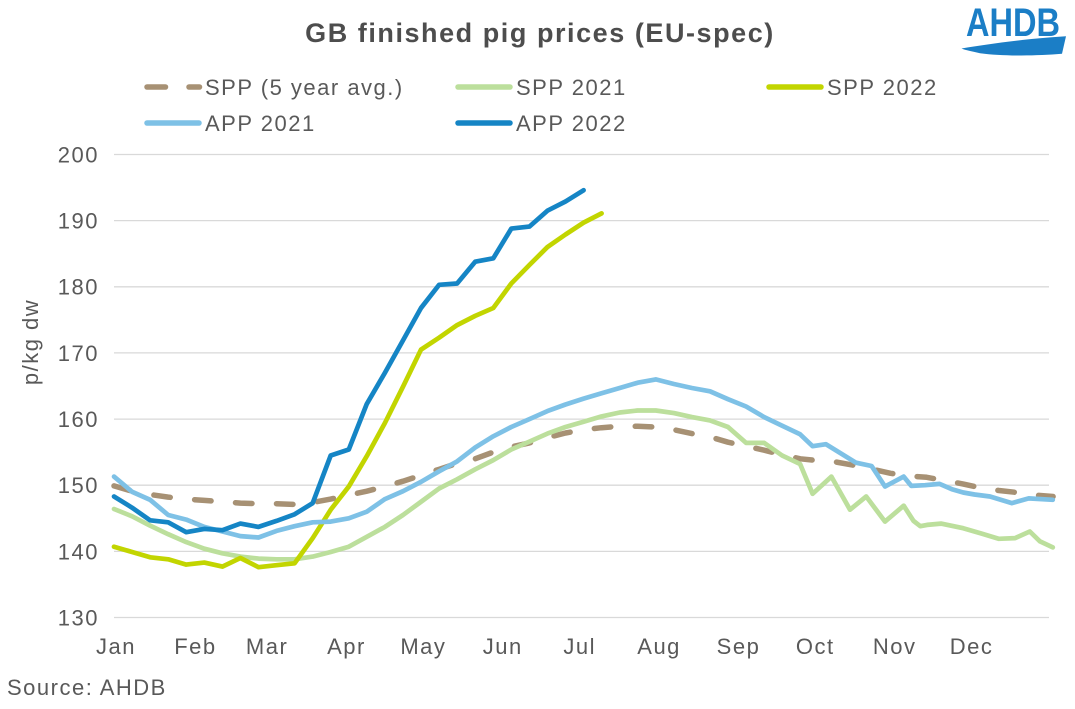 The image size is (1075, 709). What do you see at coordinates (267, 646) in the screenshot?
I see `svg-text: Mar` at bounding box center [267, 646].